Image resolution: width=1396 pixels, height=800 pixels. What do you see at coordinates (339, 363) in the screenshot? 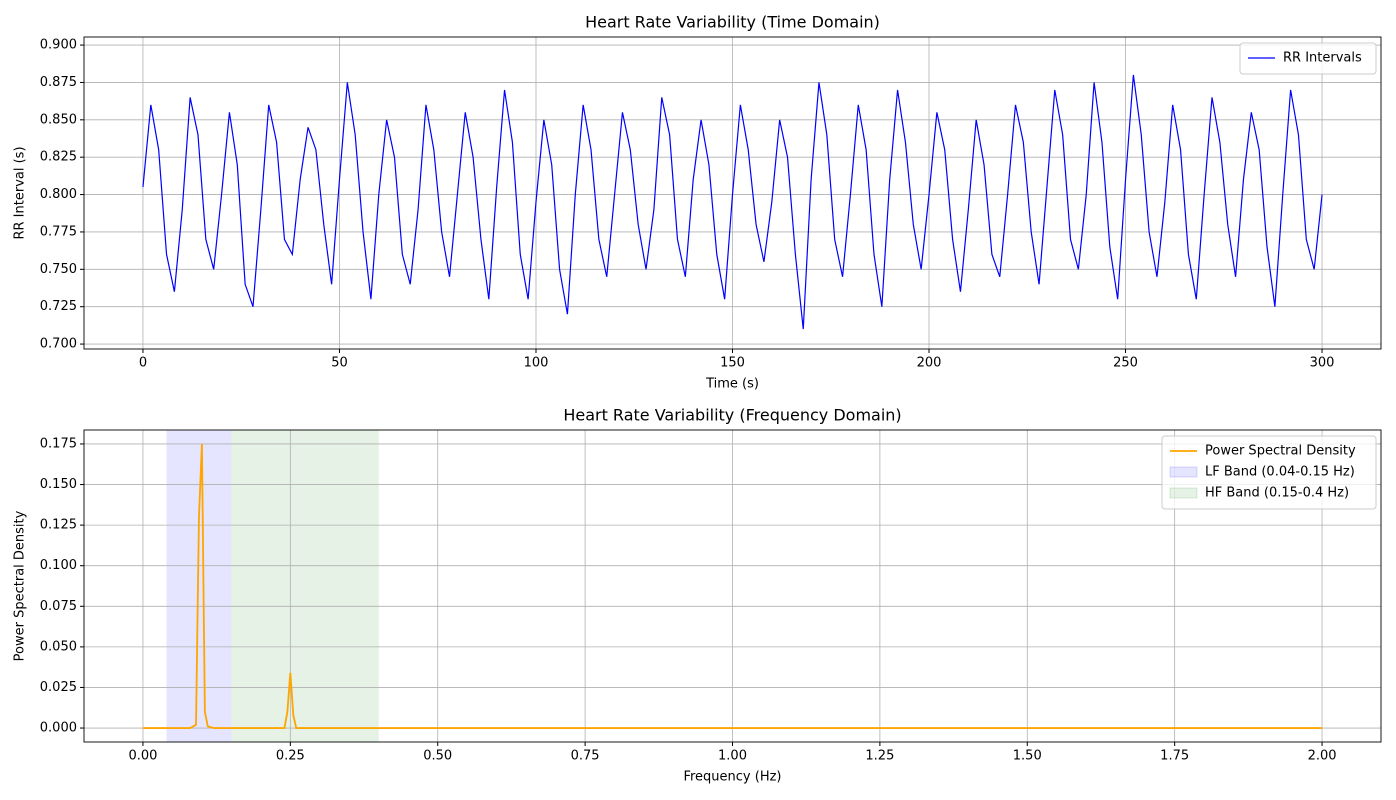
I see `x-tick-label: 50` at bounding box center [339, 363].